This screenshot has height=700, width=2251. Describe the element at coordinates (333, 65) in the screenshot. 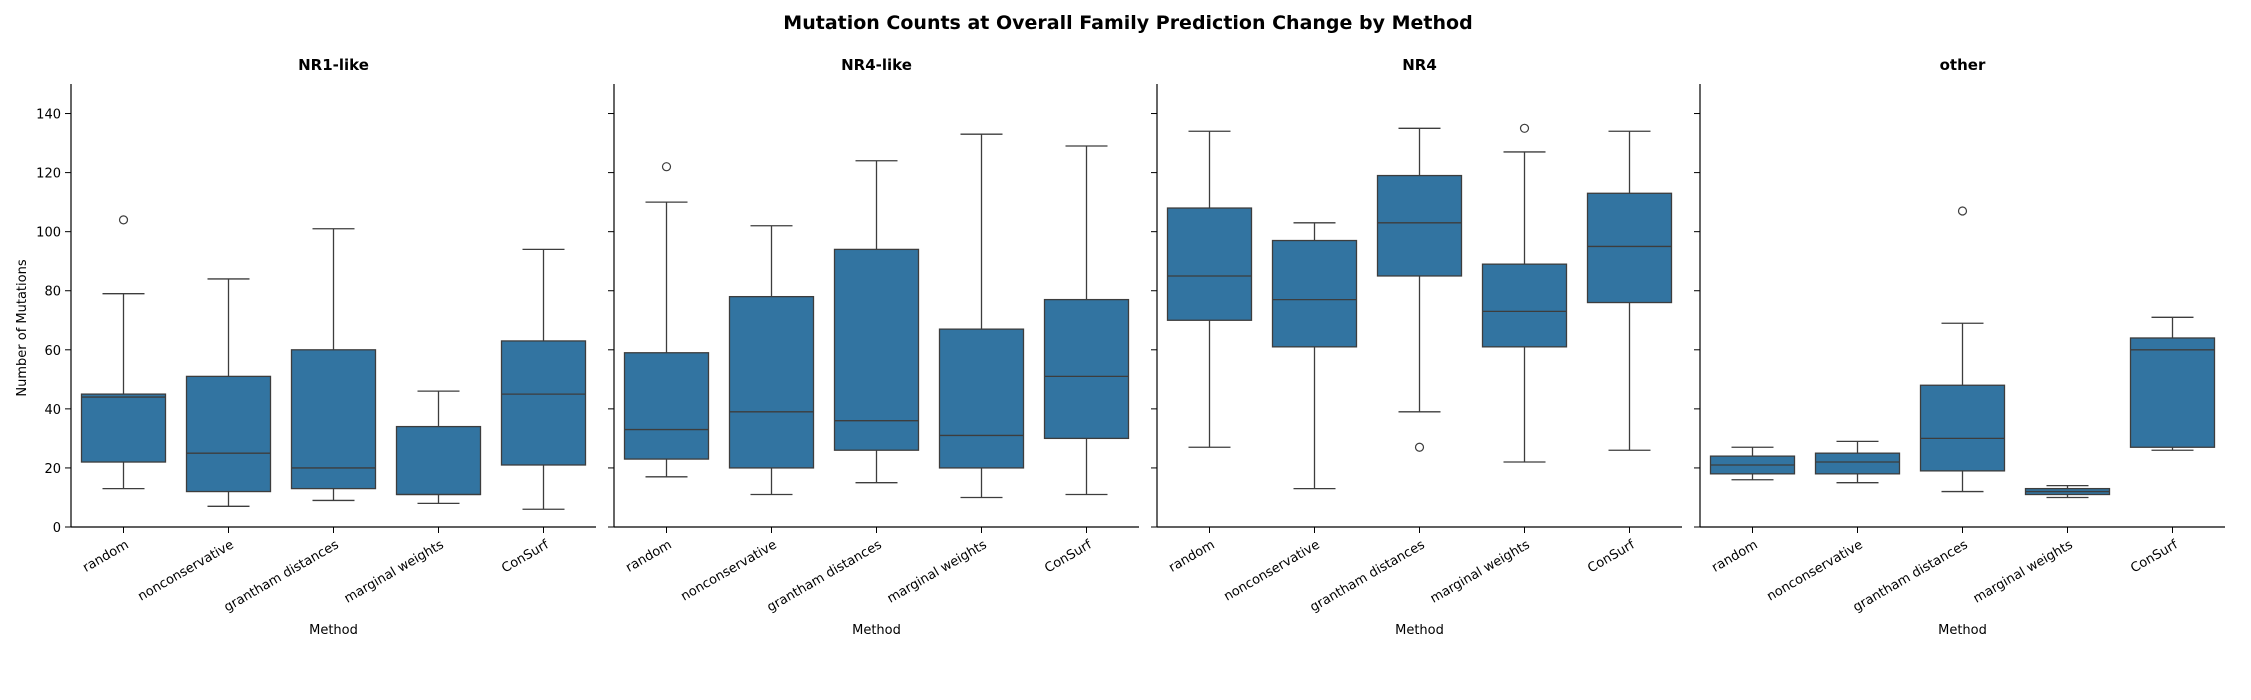

I see `panel-title: NR1-like` at that location.